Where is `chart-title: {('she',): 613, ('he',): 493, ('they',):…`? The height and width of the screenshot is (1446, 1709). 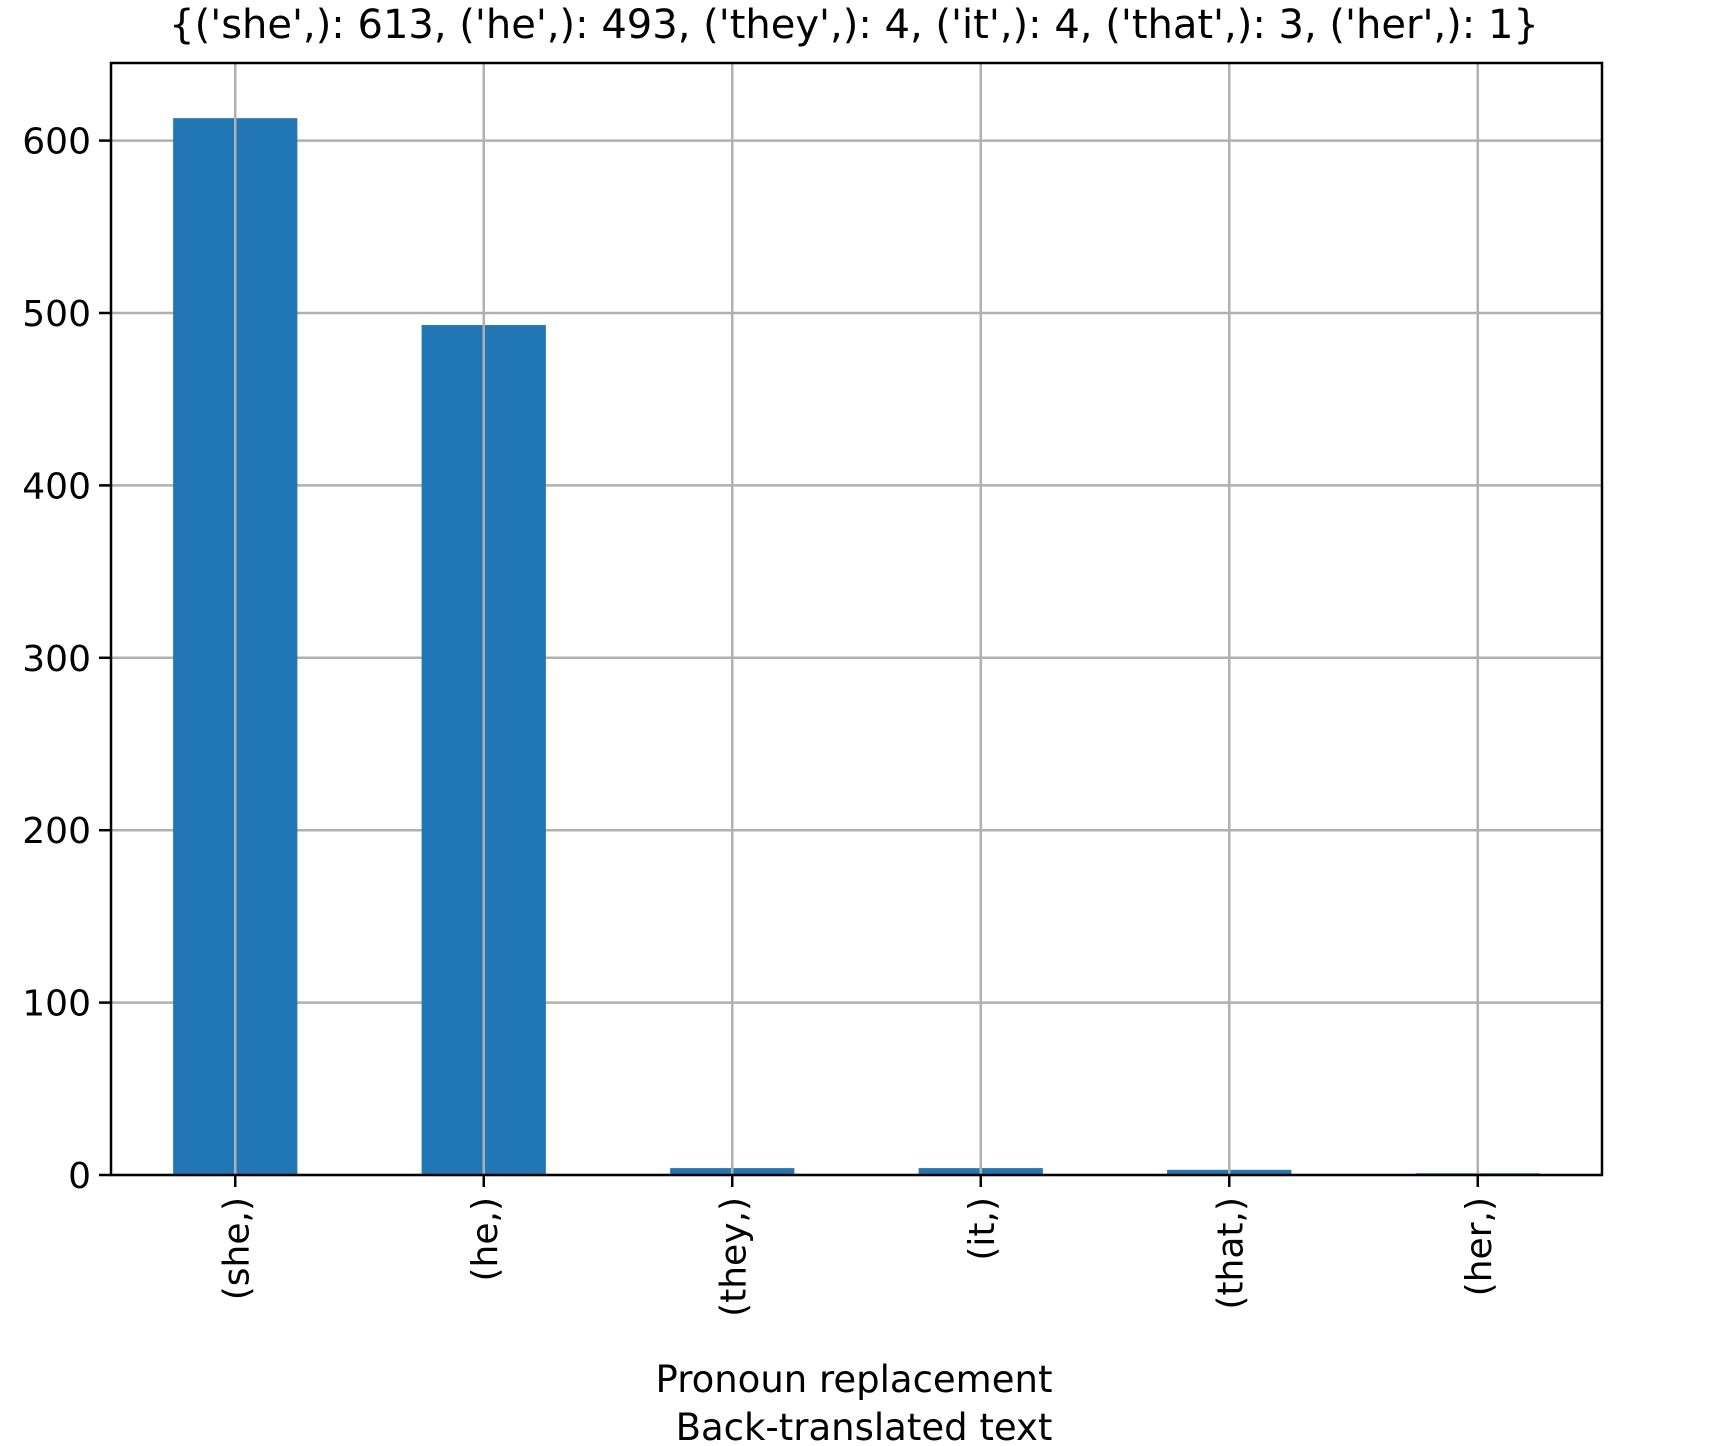 chart-title: {('she',): 613, ('he',): 493, ('they',):… is located at coordinates (854, 25).